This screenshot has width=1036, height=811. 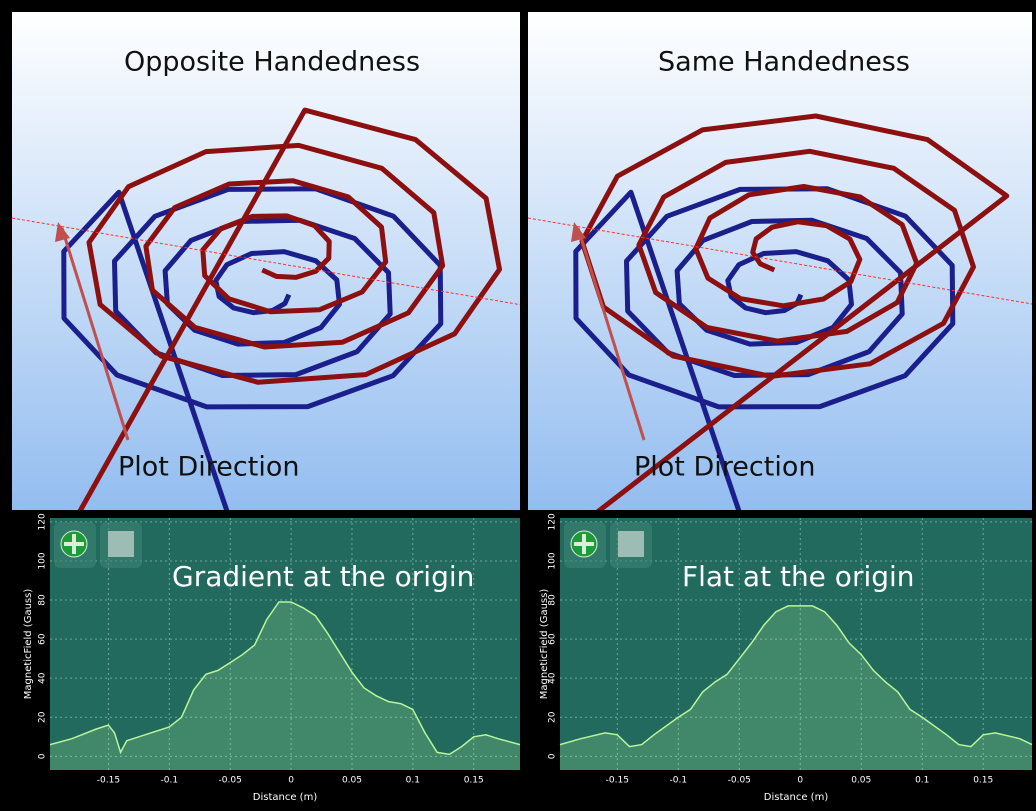 What do you see at coordinates (323, 576) in the screenshot?
I see `chart-annotation: Gradient at the origin` at bounding box center [323, 576].